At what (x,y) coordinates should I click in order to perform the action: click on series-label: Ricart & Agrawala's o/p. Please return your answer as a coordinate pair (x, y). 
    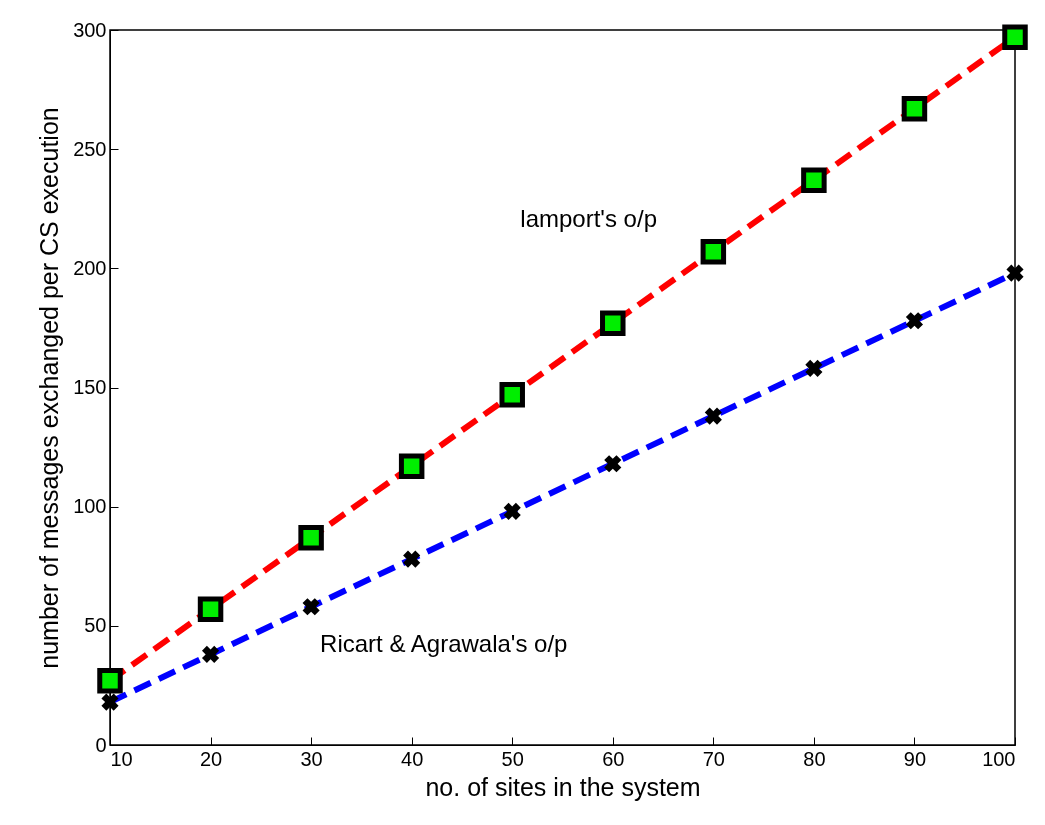
    Looking at the image, I should click on (444, 643).